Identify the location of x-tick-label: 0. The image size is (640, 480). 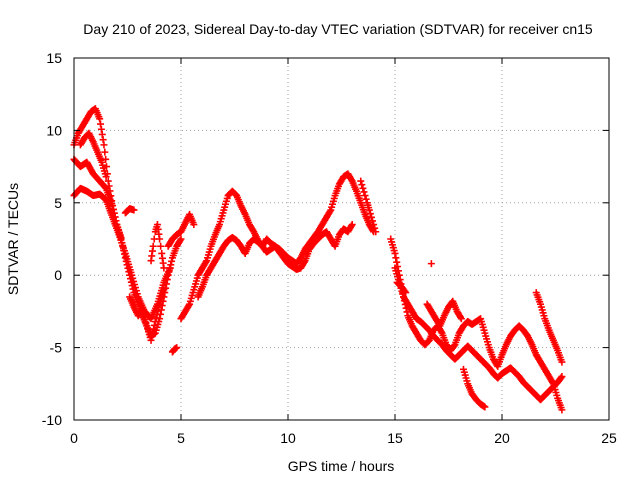
(74, 438).